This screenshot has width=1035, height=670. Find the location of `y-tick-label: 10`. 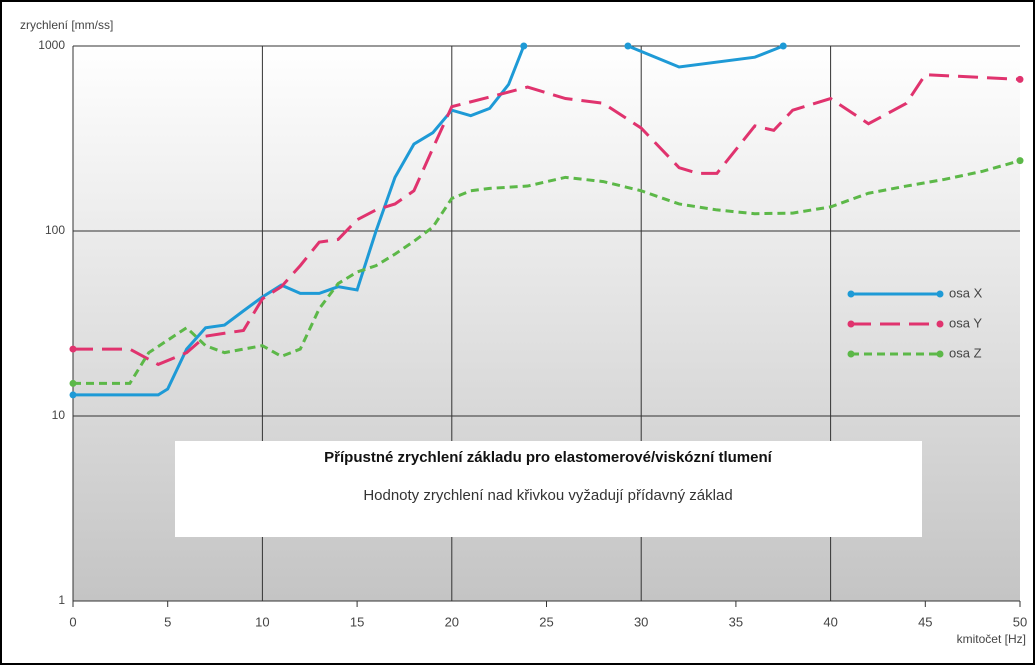

y-tick-label: 10 is located at coordinates (59, 415).